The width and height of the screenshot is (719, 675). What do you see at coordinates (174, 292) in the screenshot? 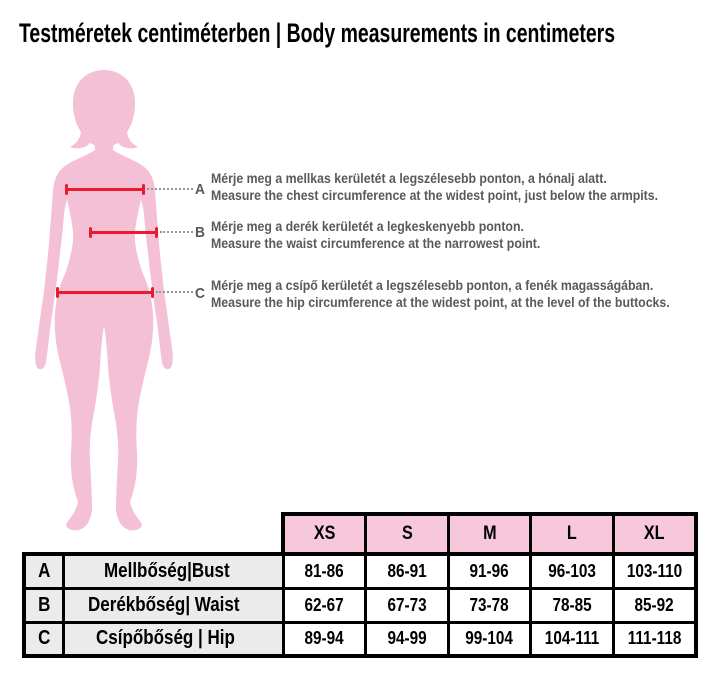
I see `hip-dotted-connector` at bounding box center [174, 292].